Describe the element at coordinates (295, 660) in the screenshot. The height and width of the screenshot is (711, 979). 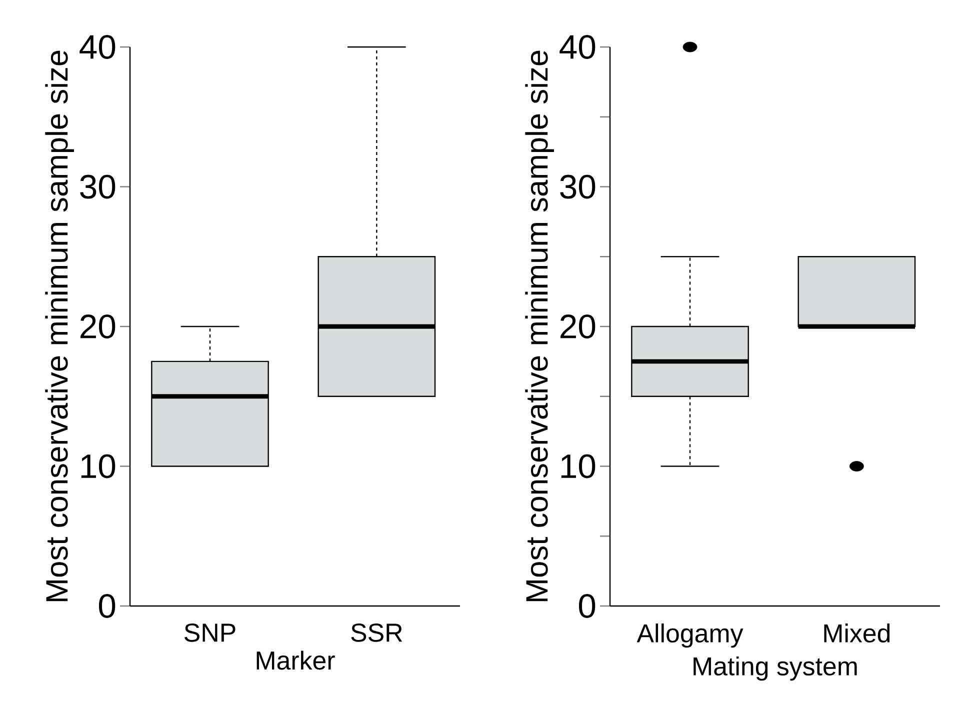
I see `x-axis-title: Marker` at that location.